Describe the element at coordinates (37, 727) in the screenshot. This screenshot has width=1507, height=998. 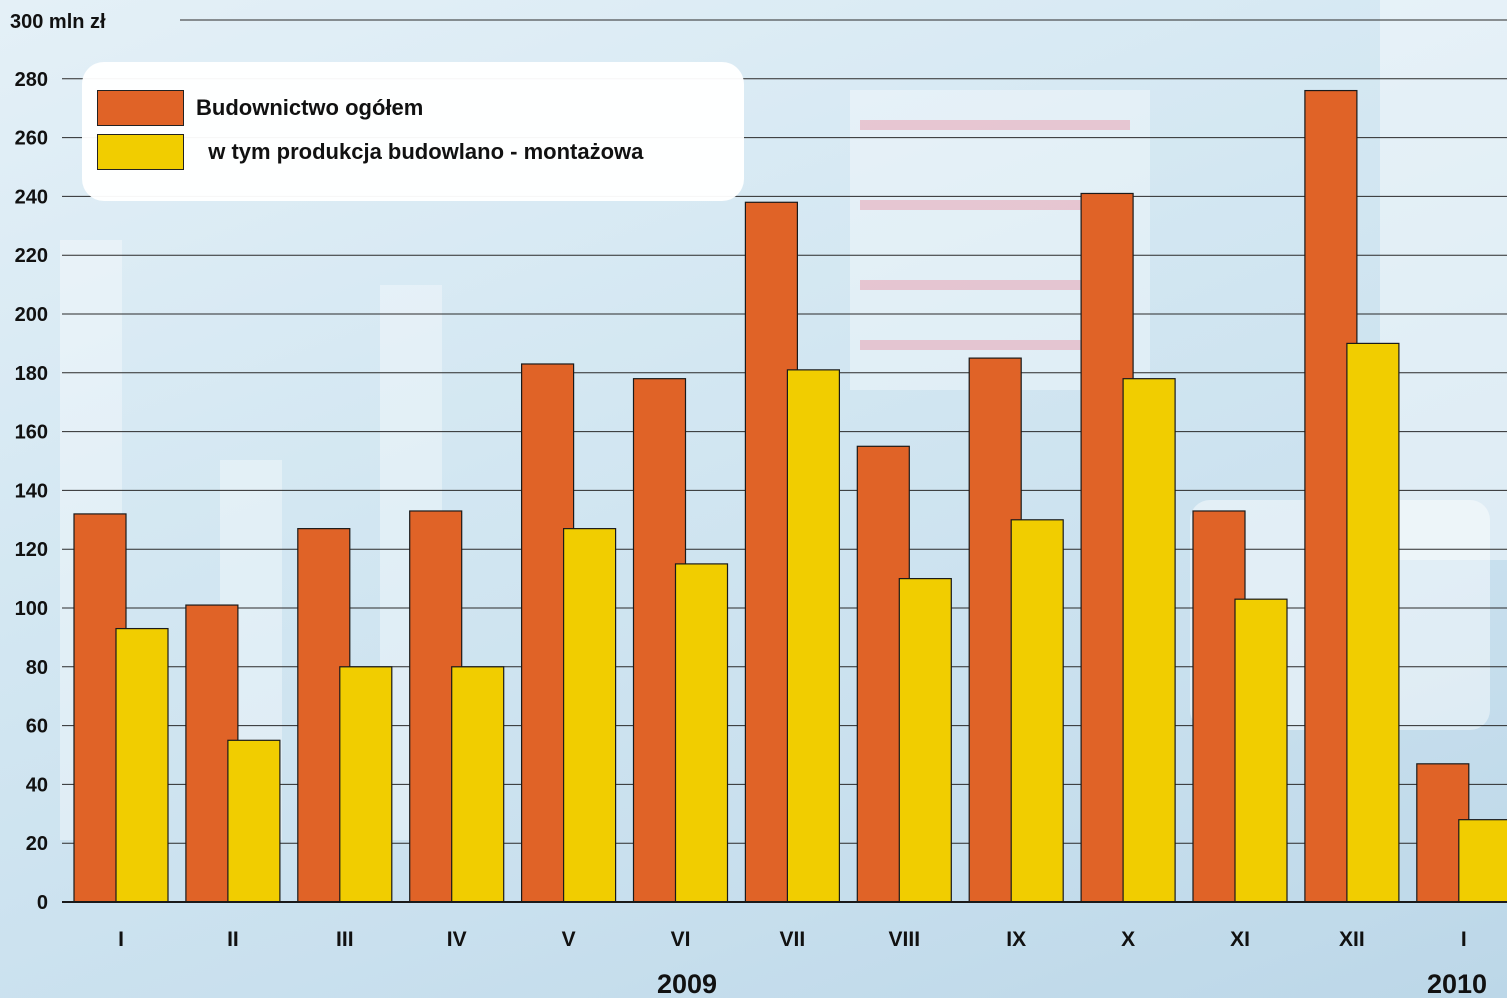
I see `y-tick-label: 60` at that location.